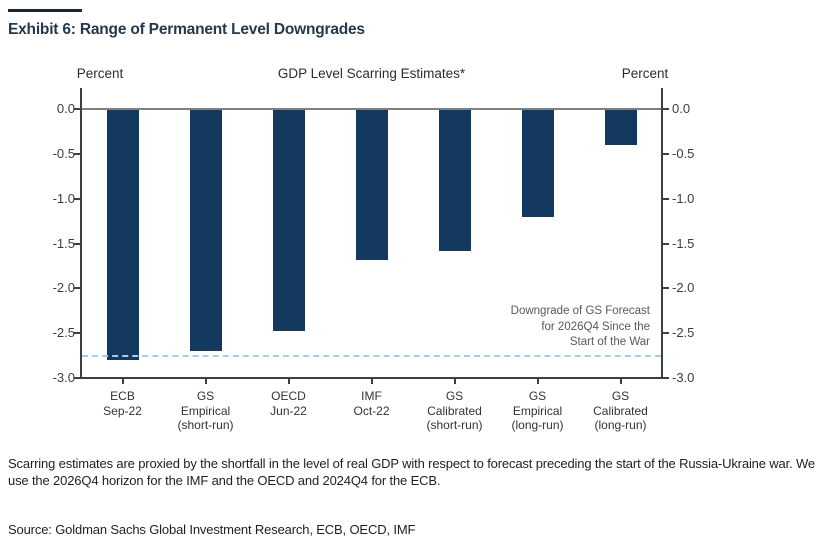  I want to click on y-axis-tick-label-right: -2.5, so click(683, 333).